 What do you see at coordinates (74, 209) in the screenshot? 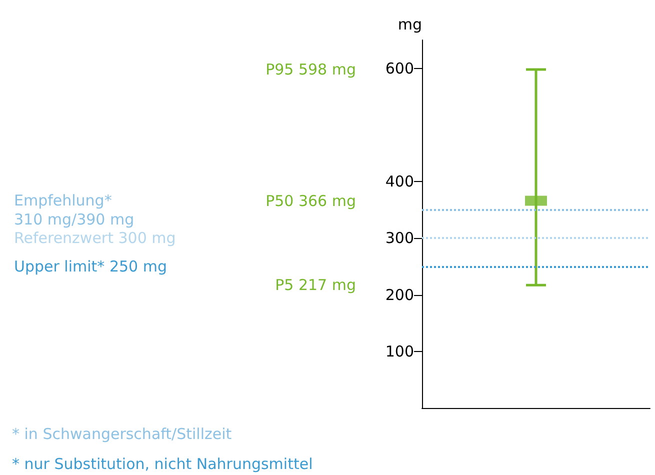
I see `ref-line-label: Empfehlung* 310 mg/390 mg` at bounding box center [74, 209].